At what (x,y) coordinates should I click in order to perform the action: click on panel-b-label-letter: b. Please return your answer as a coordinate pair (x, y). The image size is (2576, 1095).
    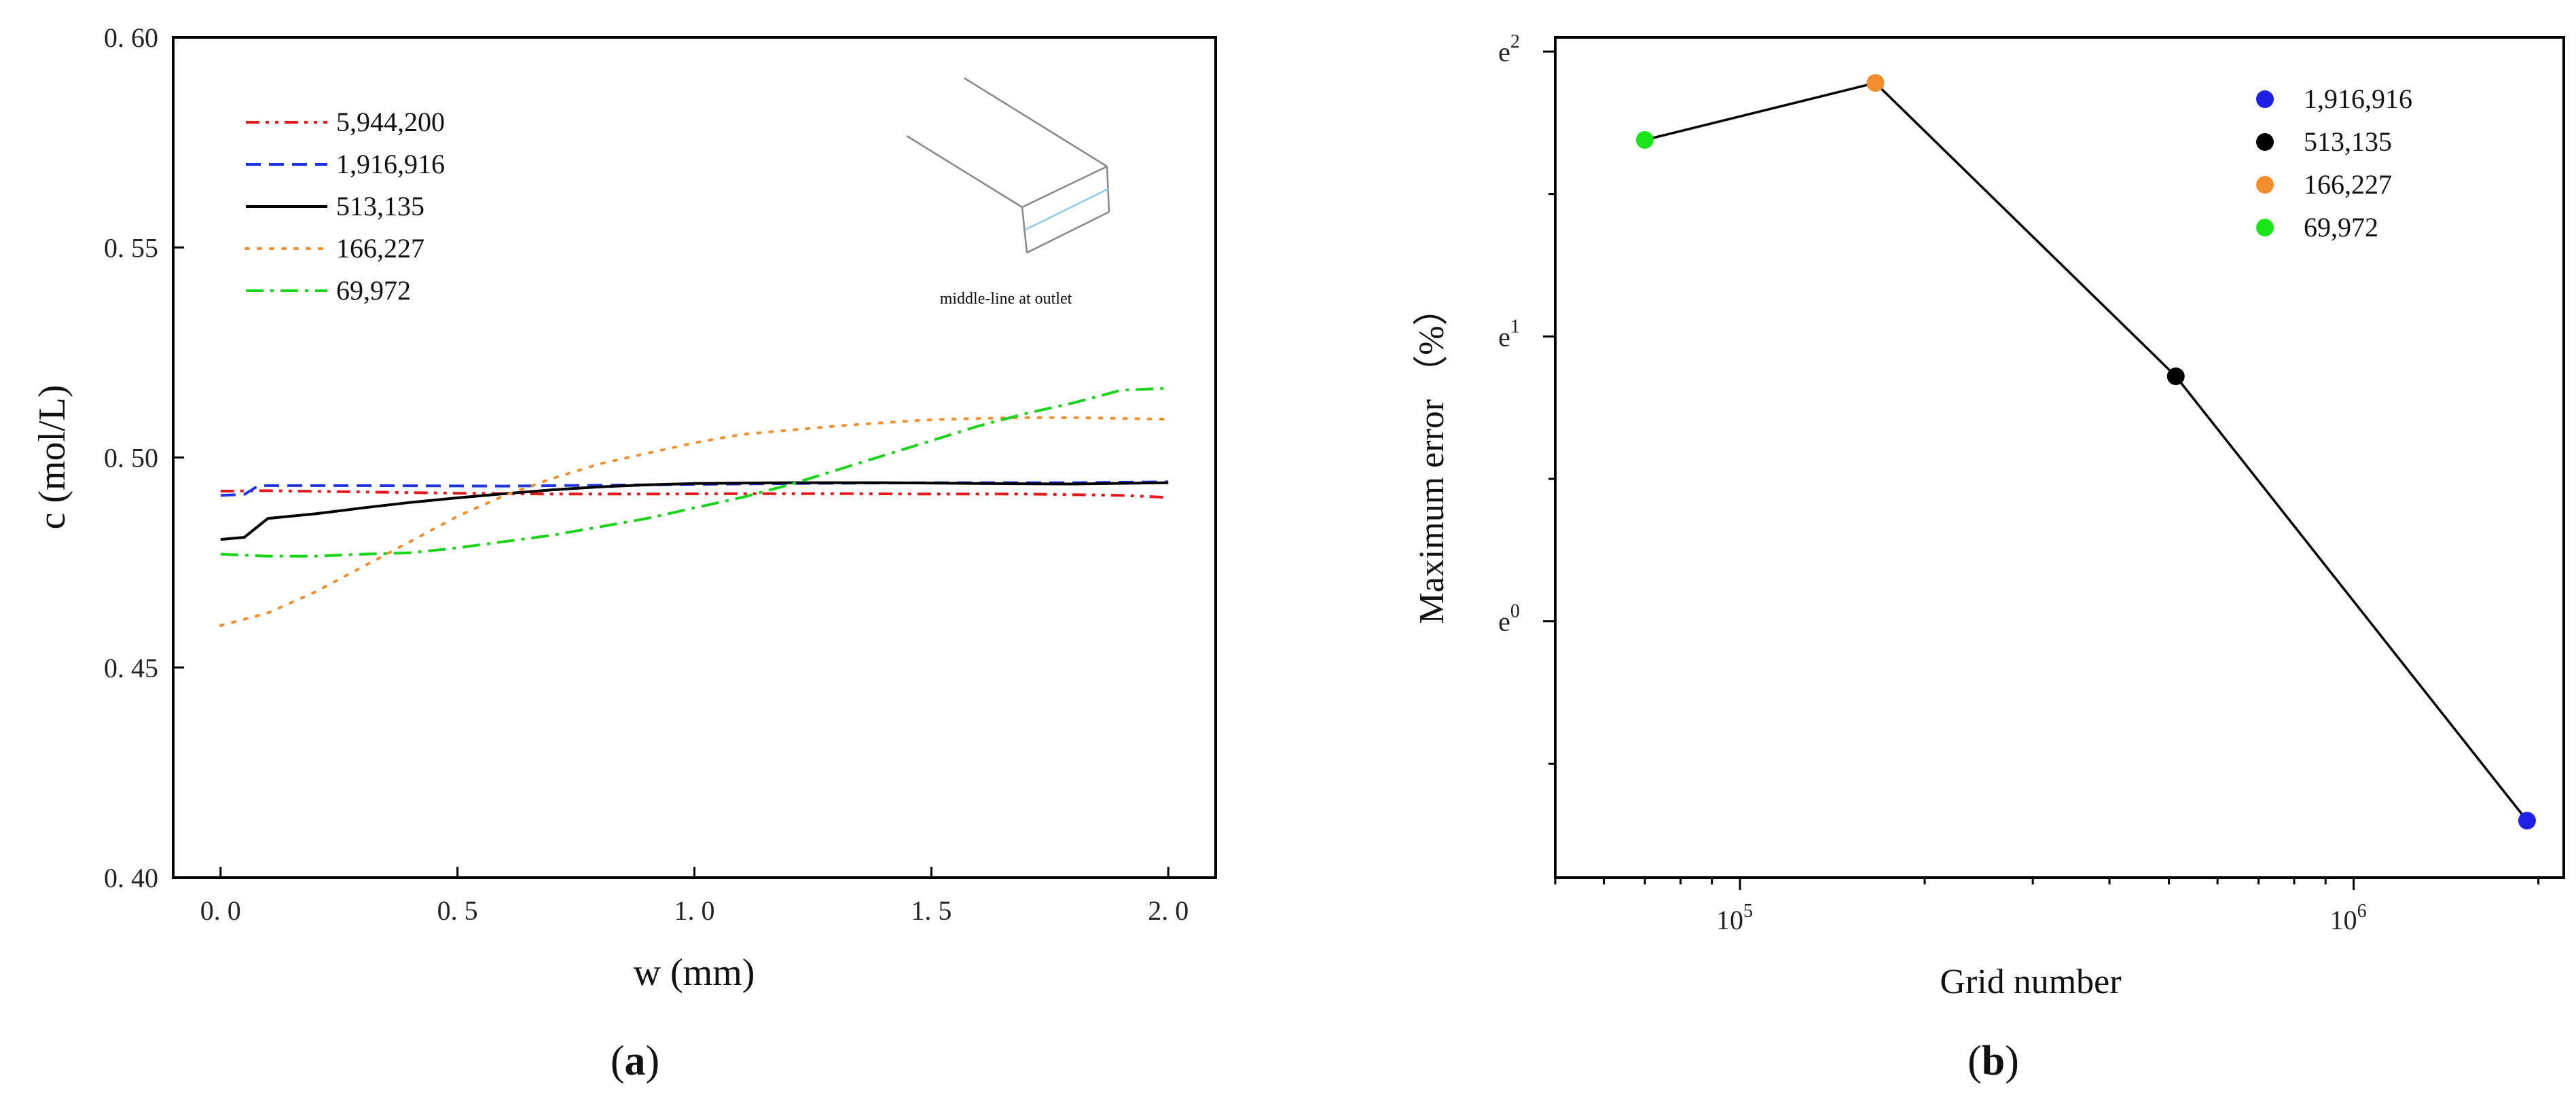
    Looking at the image, I should click on (1994, 1061).